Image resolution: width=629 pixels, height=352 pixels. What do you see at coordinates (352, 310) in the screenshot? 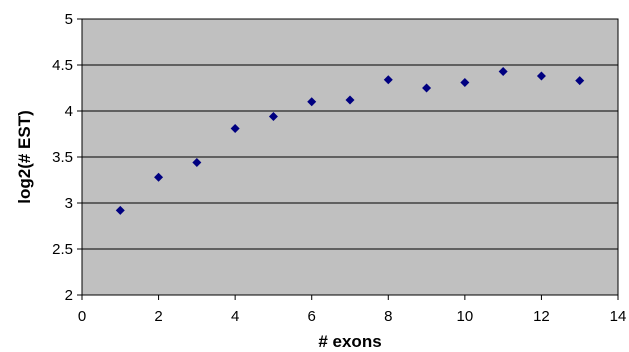
I see `x-axis-ticks: 0 2 4 6 8 10 12 14` at bounding box center [352, 310].